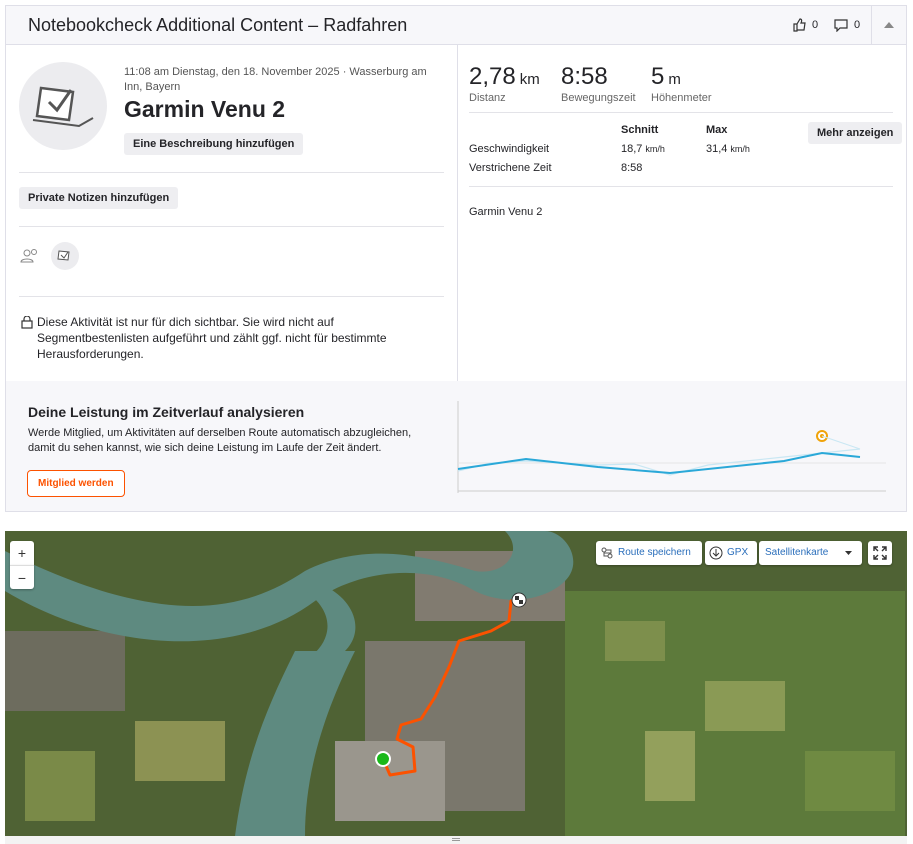  What do you see at coordinates (205, 109) in the screenshot?
I see `activity-name: Garmin Venu 2` at bounding box center [205, 109].